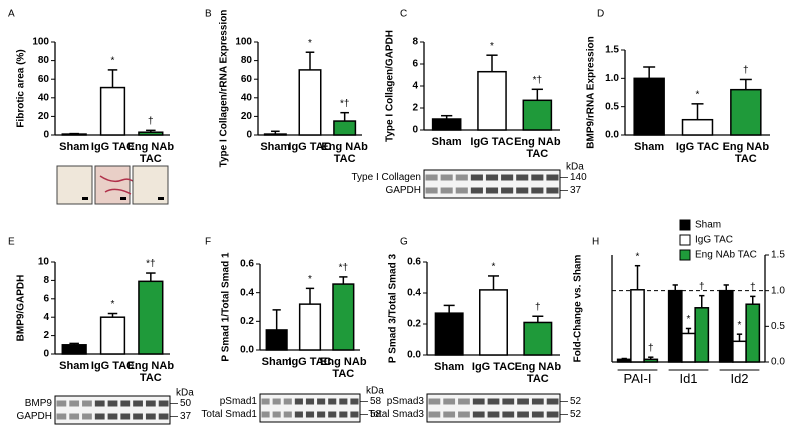 The width and height of the screenshot is (800, 428). I want to click on panel-label: D, so click(600, 14).